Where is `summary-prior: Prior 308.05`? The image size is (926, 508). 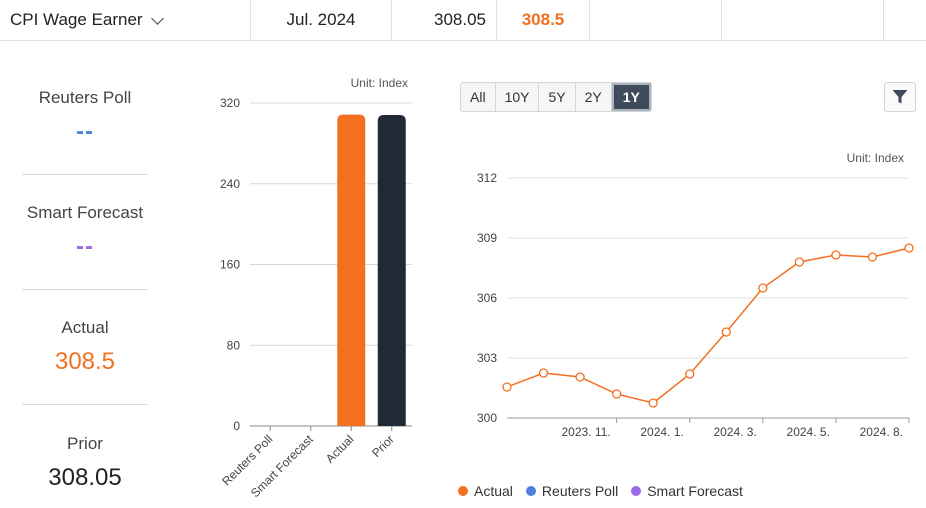
summary-prior: Prior 308.05 is located at coordinates (85, 456).